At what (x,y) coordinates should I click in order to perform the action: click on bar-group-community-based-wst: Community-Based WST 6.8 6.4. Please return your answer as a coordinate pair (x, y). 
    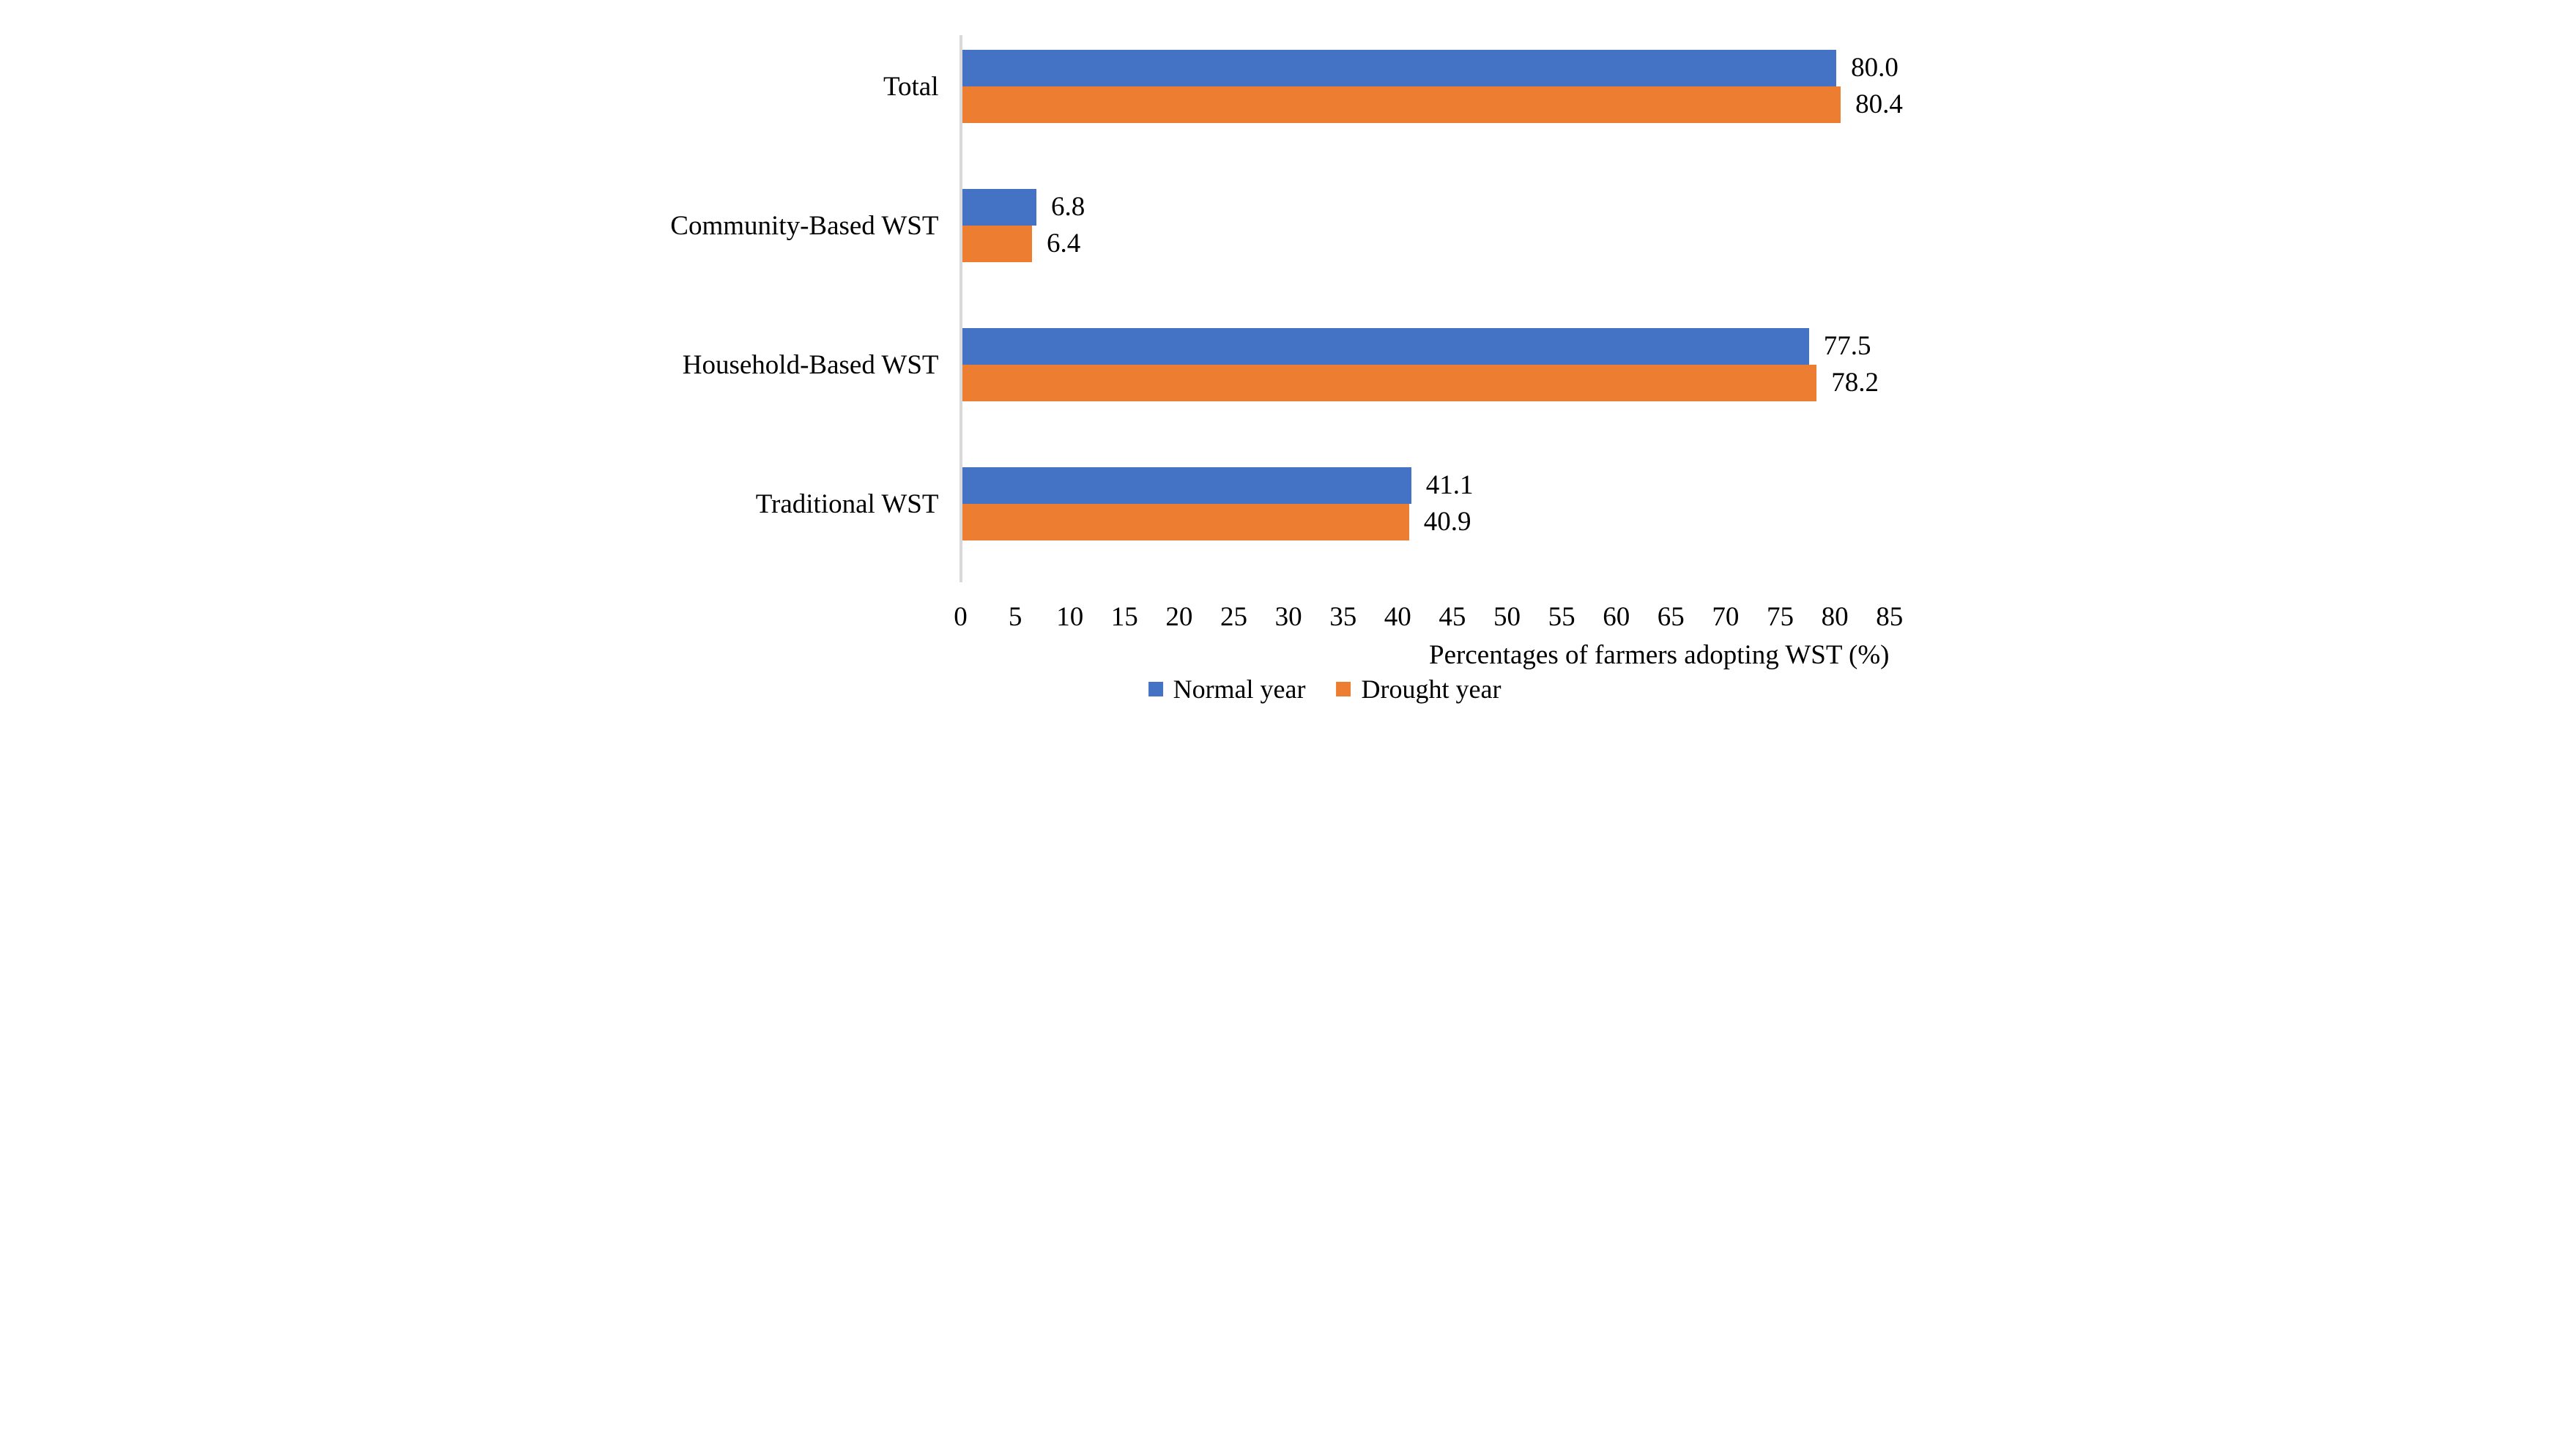
    Looking at the image, I should click on (1288, 243).